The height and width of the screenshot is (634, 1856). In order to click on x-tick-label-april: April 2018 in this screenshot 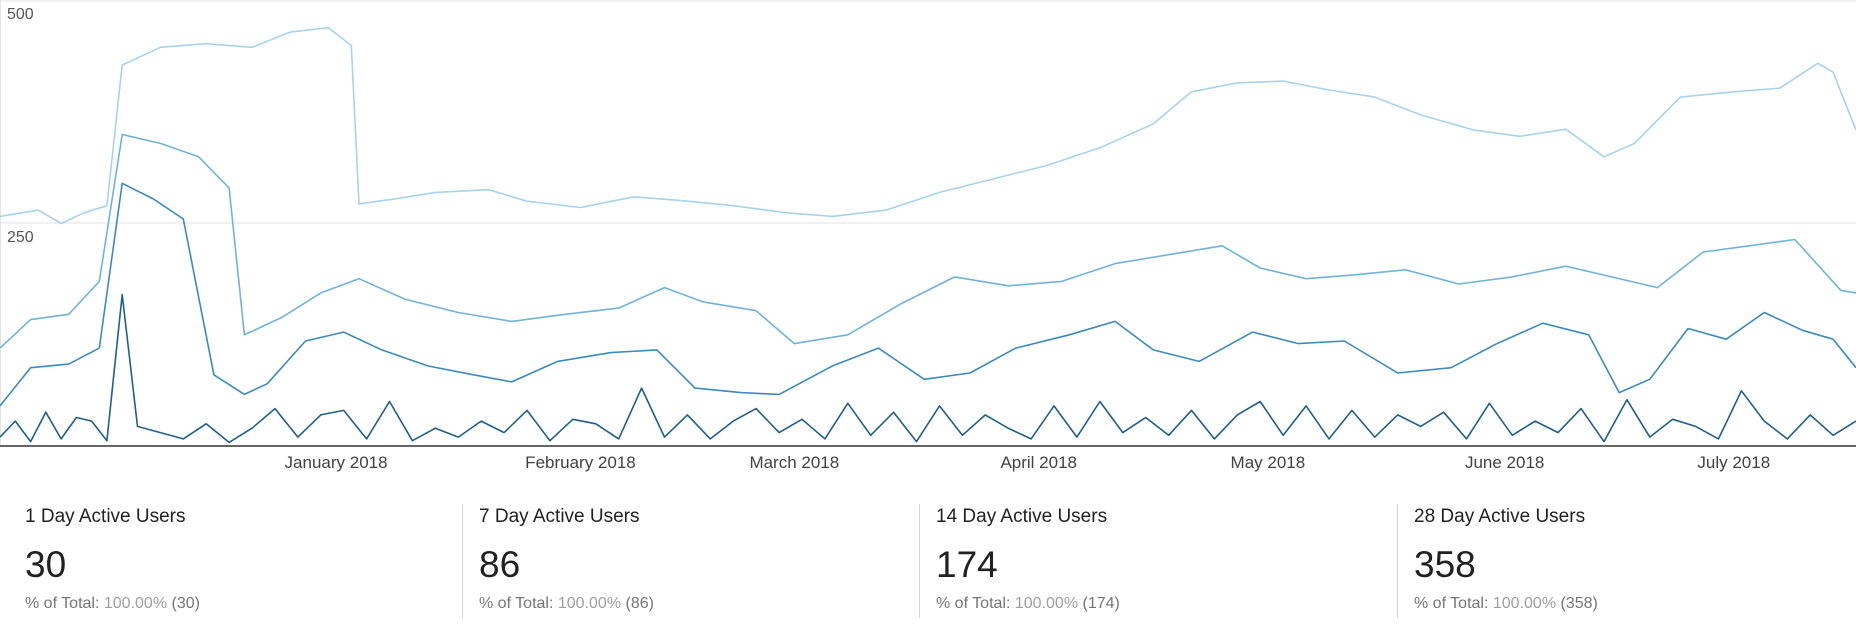, I will do `click(1039, 462)`.